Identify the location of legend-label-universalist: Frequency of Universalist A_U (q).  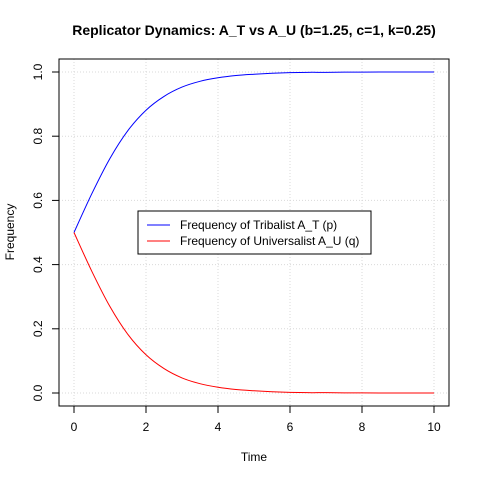
(269, 241).